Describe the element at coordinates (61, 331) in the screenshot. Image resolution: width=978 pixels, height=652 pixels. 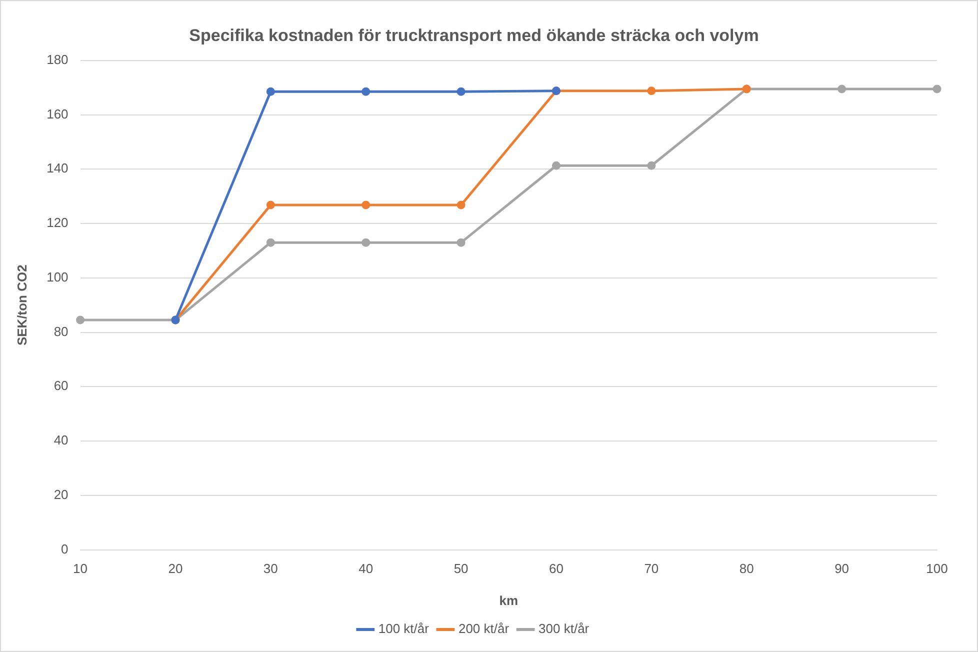
I see `y-tick-label: 80` at that location.